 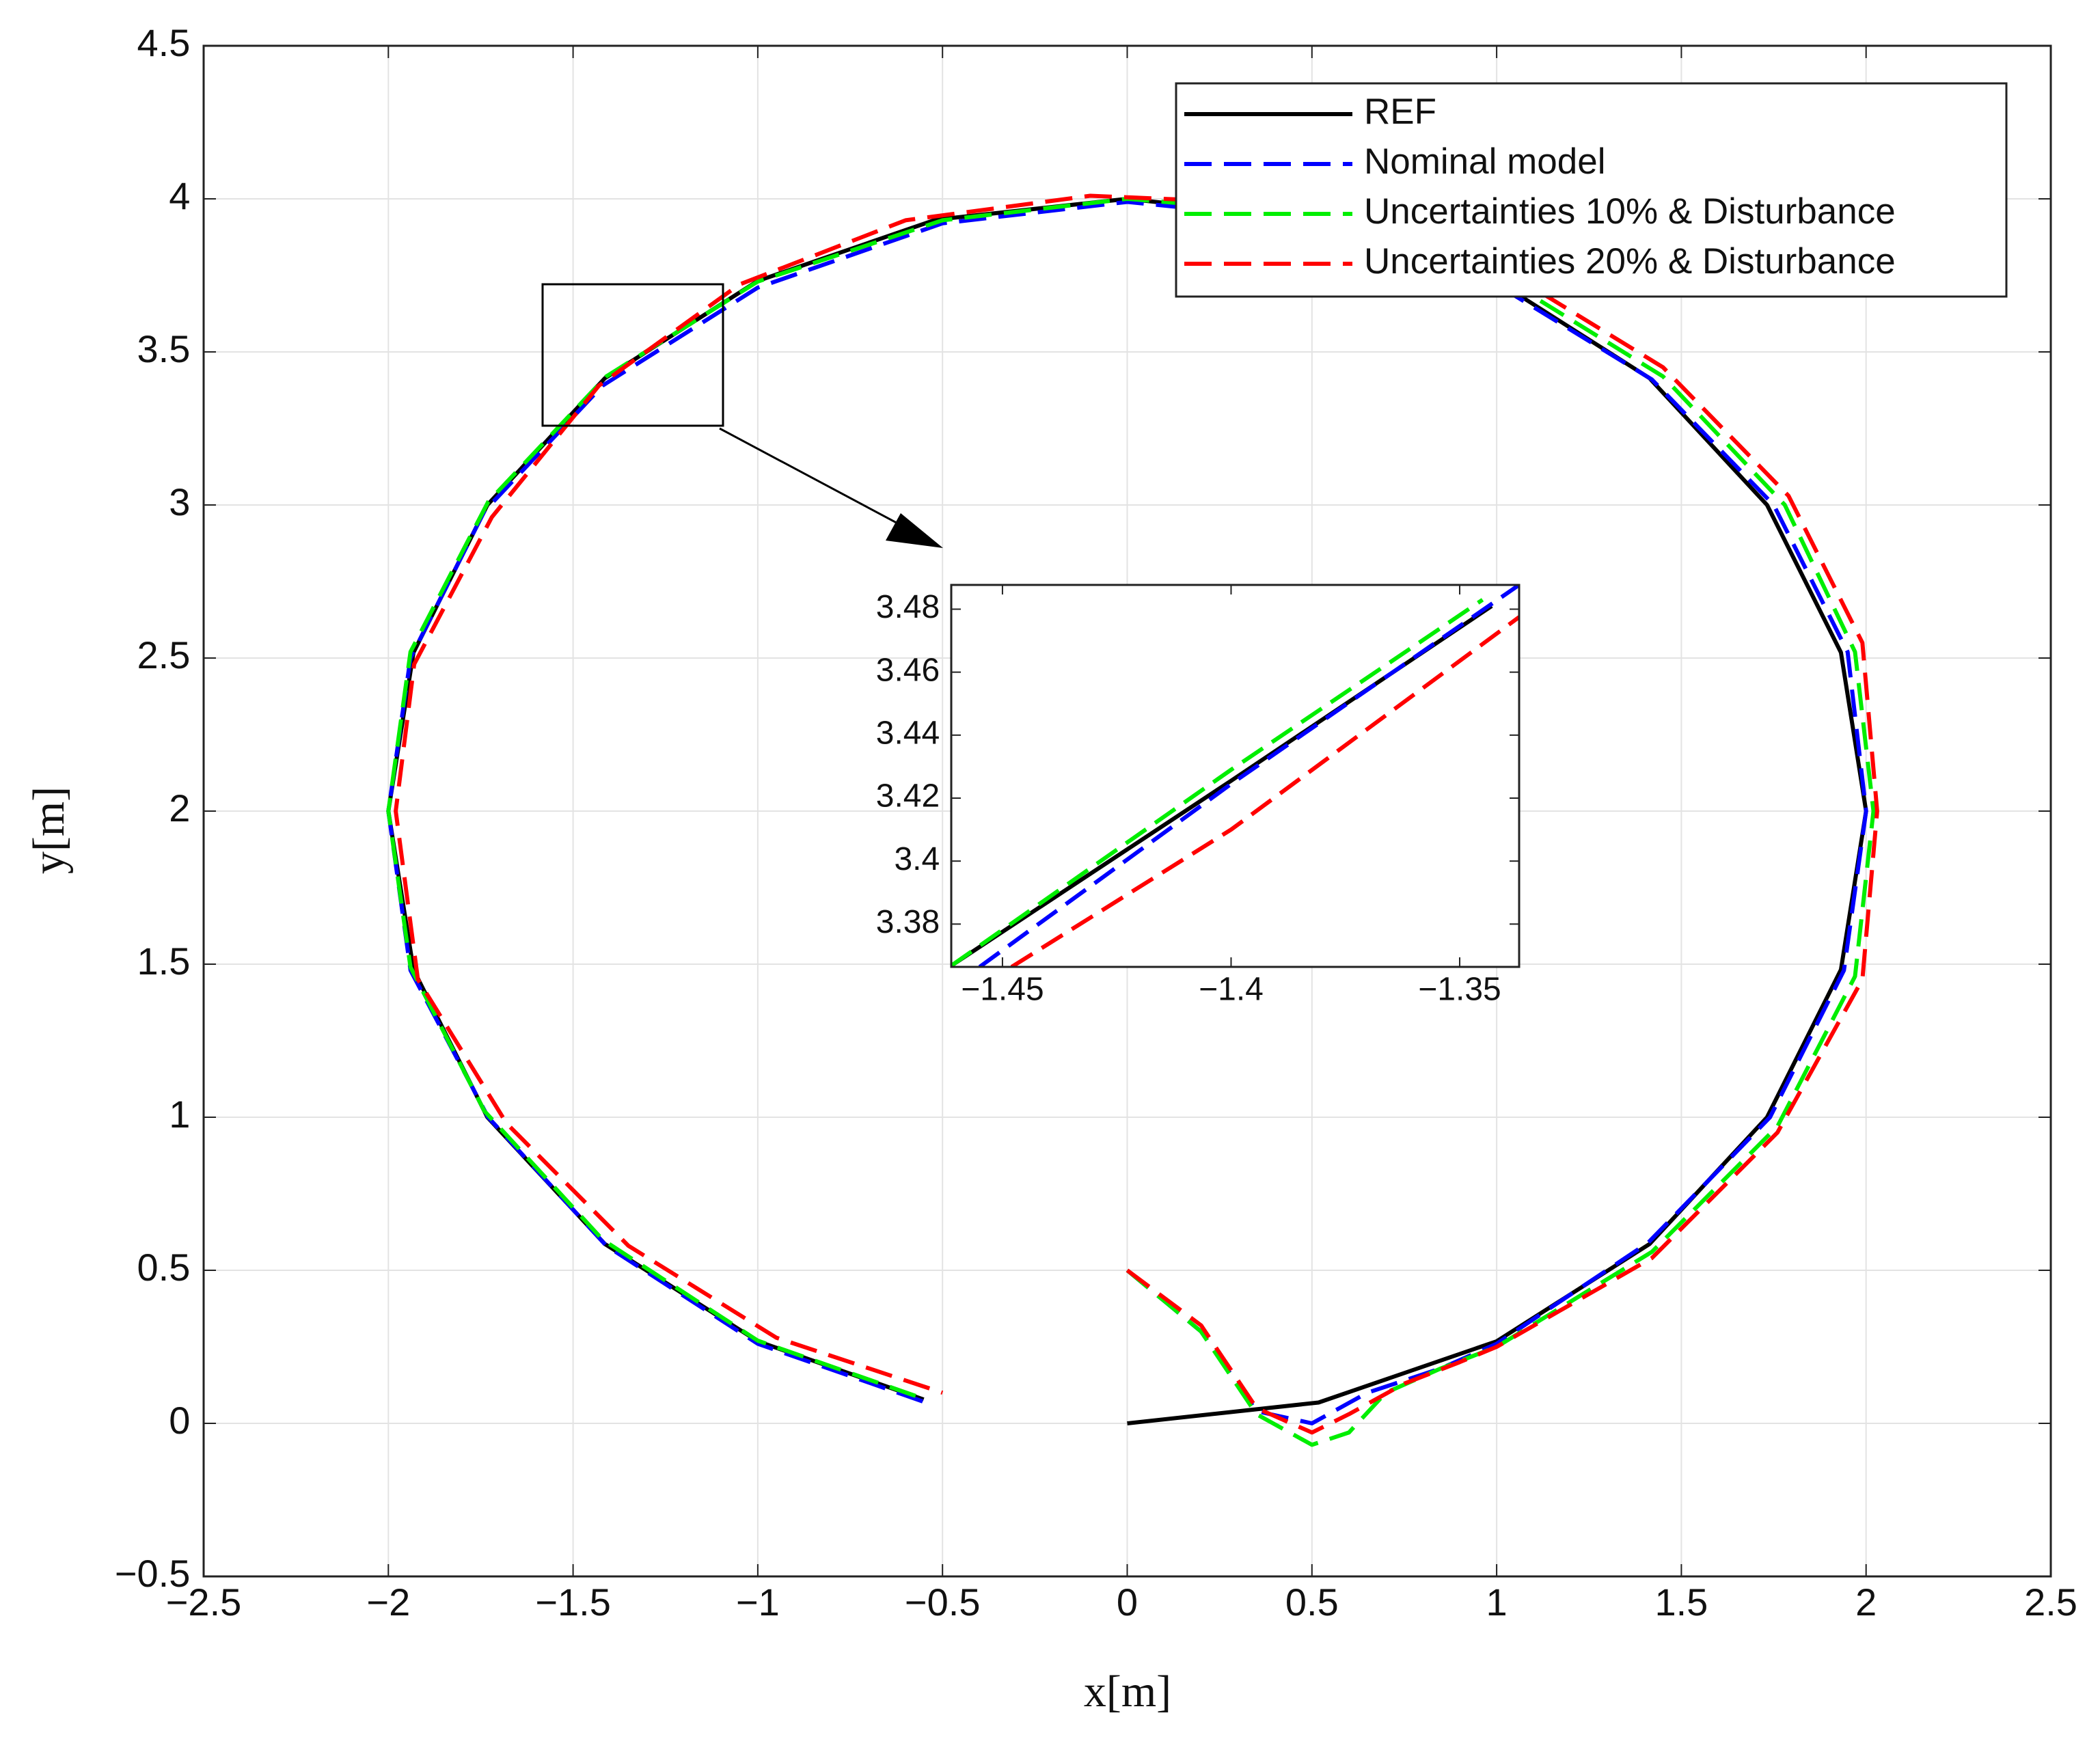 I want to click on plot-frame, so click(x=1235, y=776).